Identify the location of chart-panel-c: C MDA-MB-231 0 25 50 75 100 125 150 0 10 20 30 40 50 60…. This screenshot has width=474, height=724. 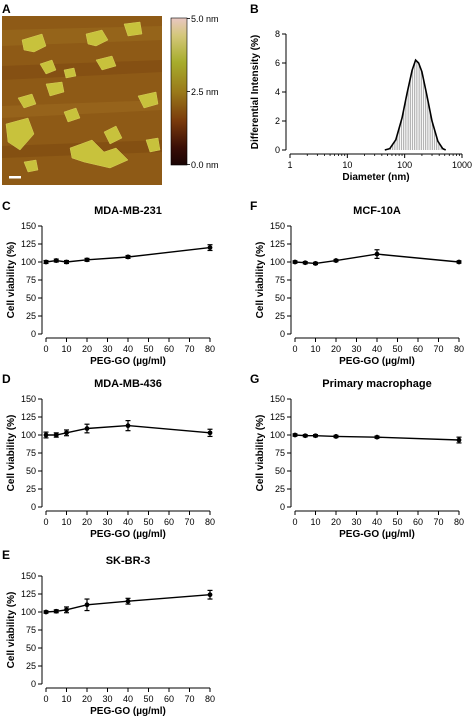
(108, 283).